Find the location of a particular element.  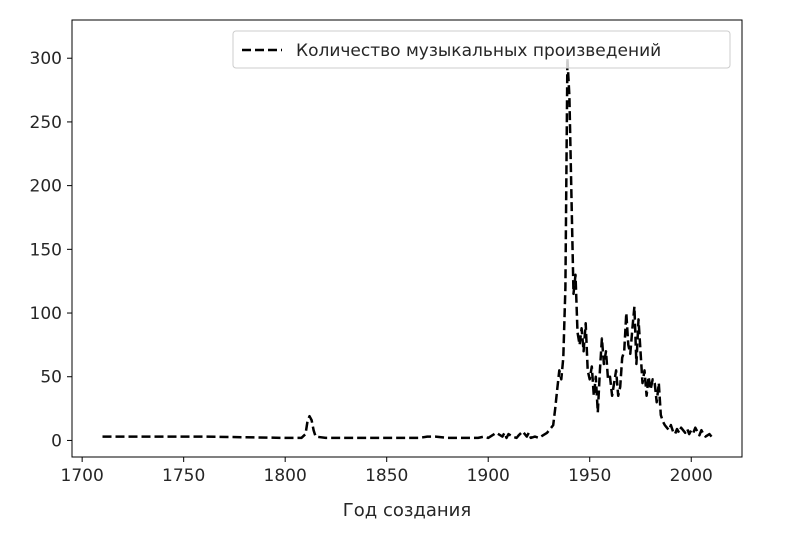

y-tick-label: 0 is located at coordinates (56, 441).